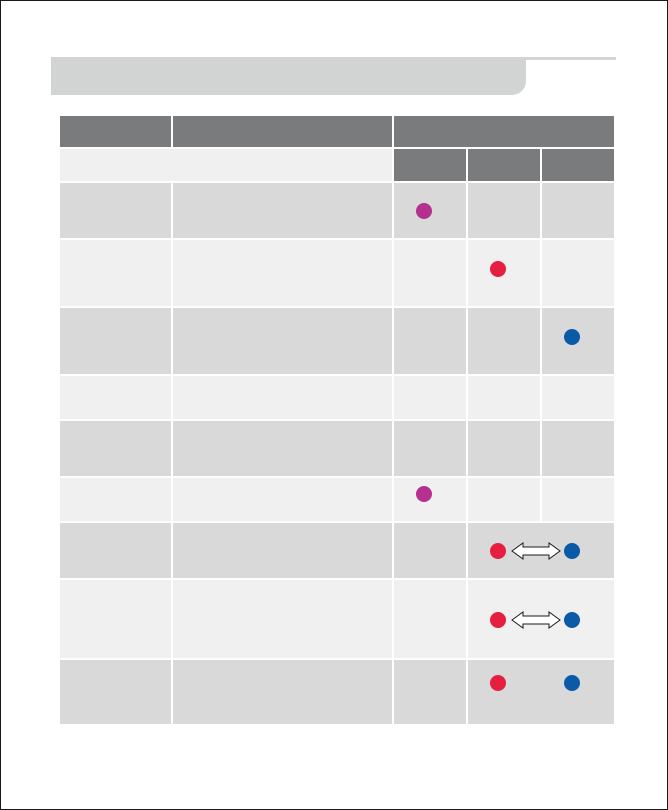 This screenshot has height=810, width=668. I want to click on header-bar, so click(288, 76).